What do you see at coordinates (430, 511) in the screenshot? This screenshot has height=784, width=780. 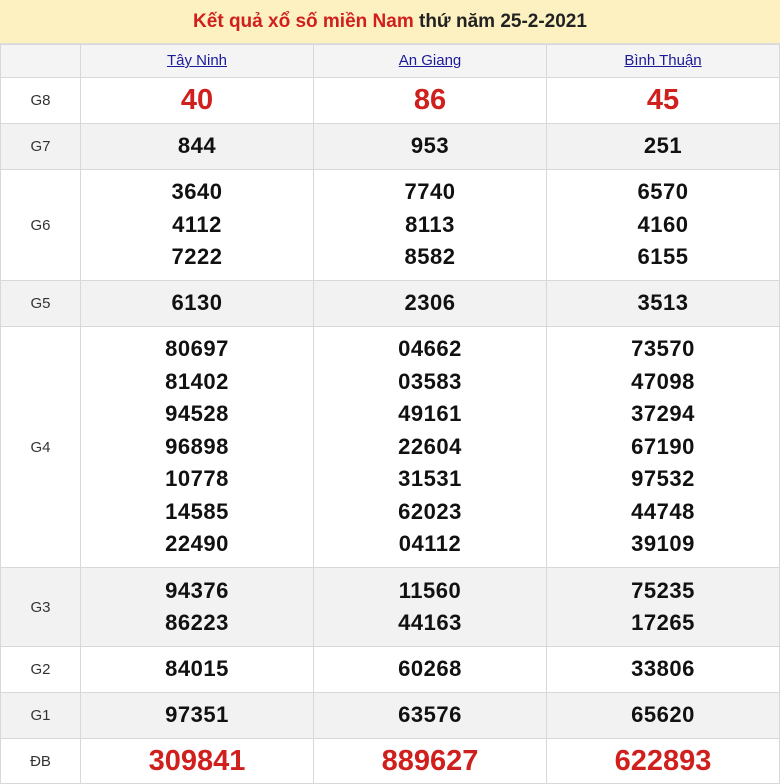 I see `prize-number: 62023` at bounding box center [430, 511].